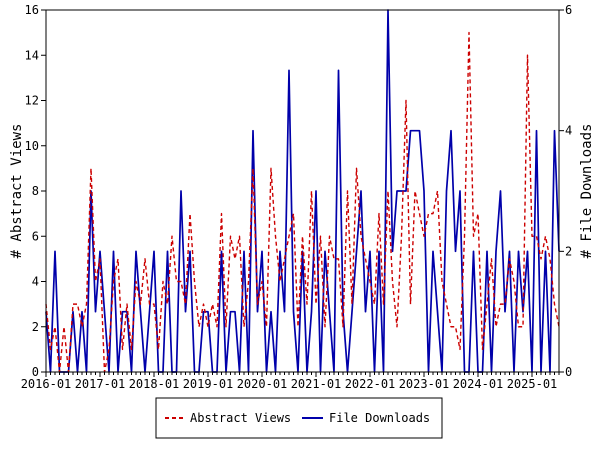  What do you see at coordinates (17, 191) in the screenshot?
I see `left-axis-title: # Abstract Views` at bounding box center [17, 191].